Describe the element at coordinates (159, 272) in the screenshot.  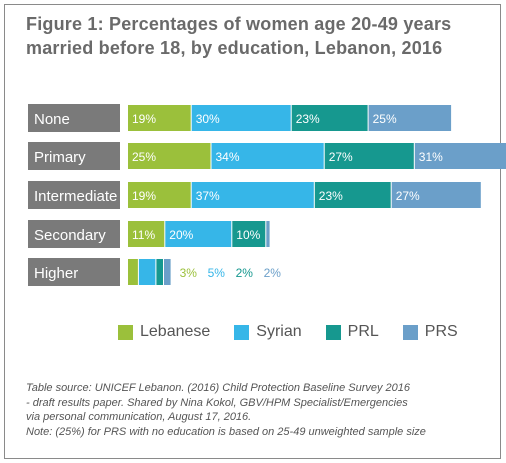
I see `bar-higher-prl` at that location.